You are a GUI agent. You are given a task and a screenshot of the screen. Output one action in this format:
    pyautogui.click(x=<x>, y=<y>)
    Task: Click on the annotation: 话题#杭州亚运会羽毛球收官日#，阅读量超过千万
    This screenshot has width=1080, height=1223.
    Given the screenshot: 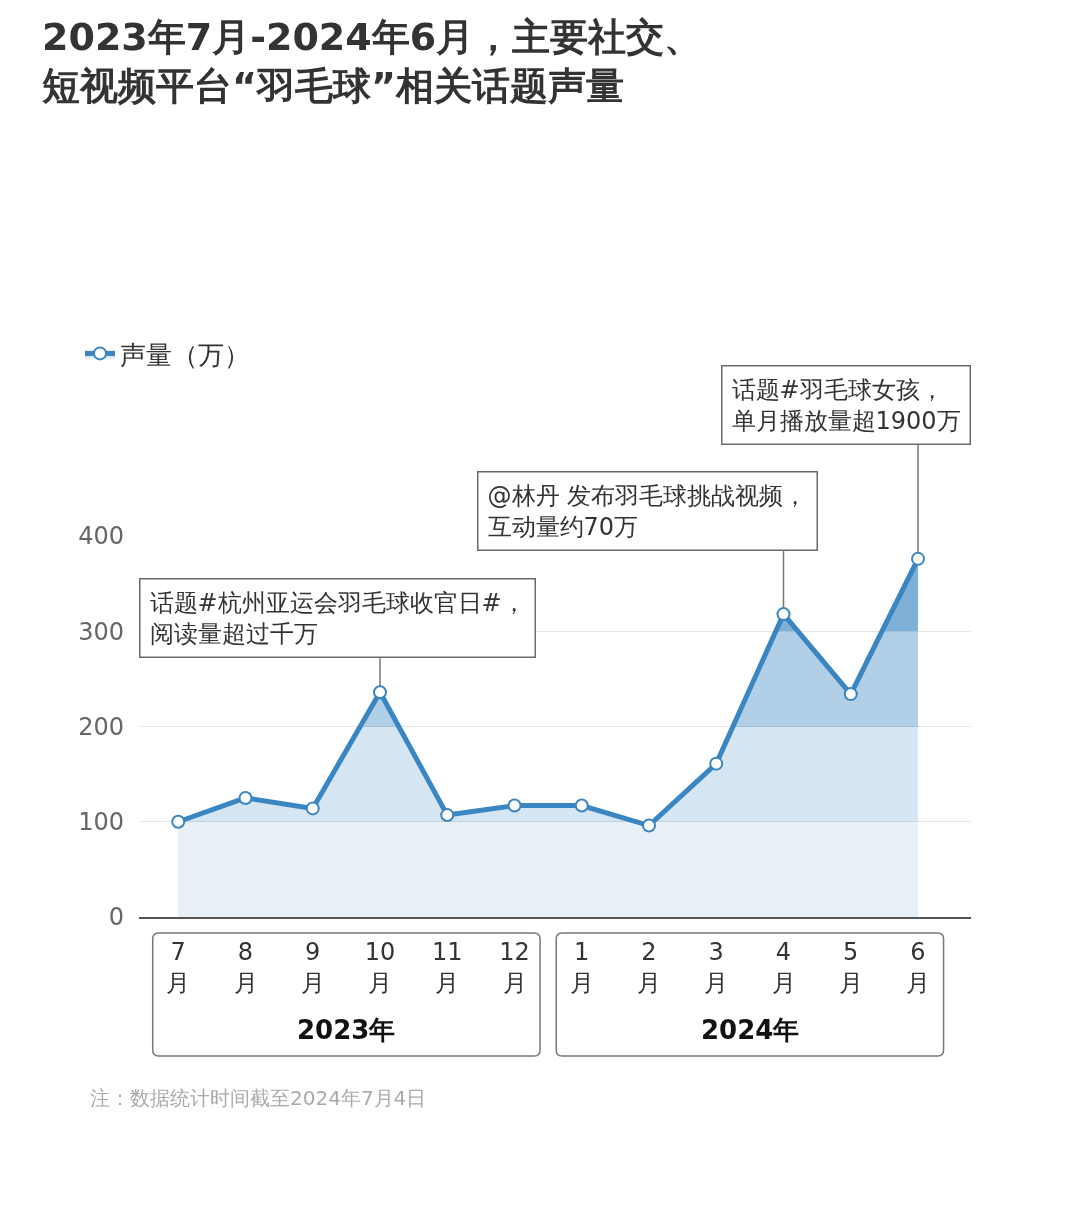 What is the action you would take?
    pyautogui.click(x=337, y=618)
    